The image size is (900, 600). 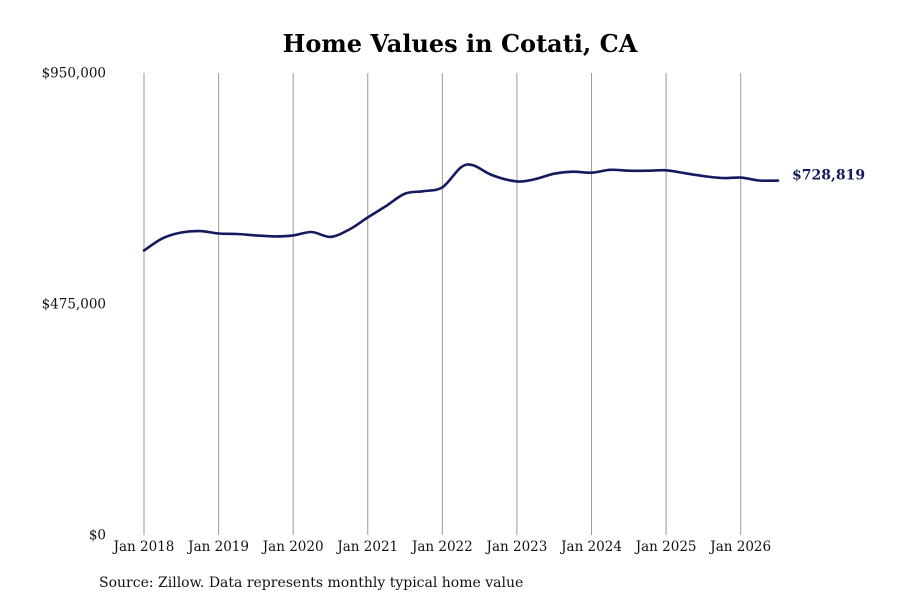 I want to click on x-tick-label: Jan 2021, so click(x=366, y=547).